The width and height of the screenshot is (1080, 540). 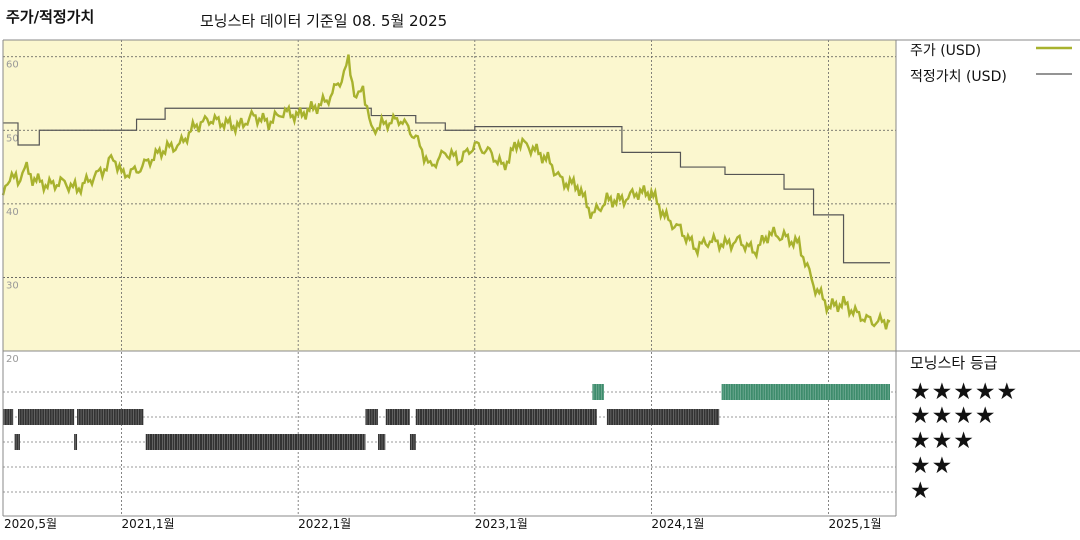 I want to click on star-row-1: ★, so click(x=921, y=491).